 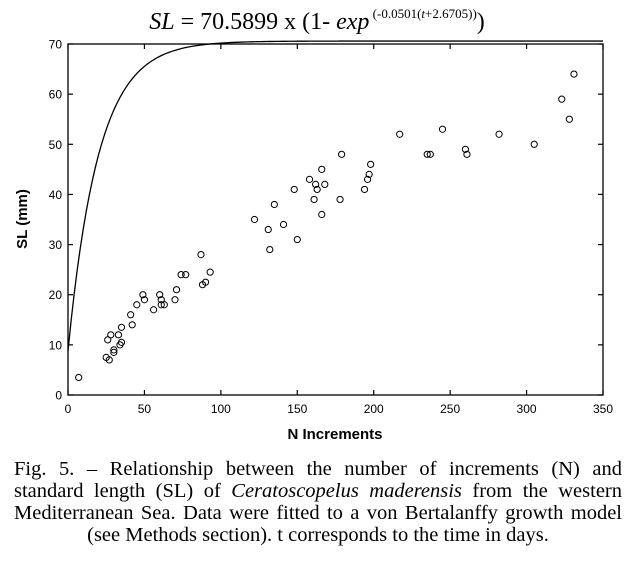 I want to click on equation-exponent: (-0.0501(t+2.6705)), so click(x=423, y=13).